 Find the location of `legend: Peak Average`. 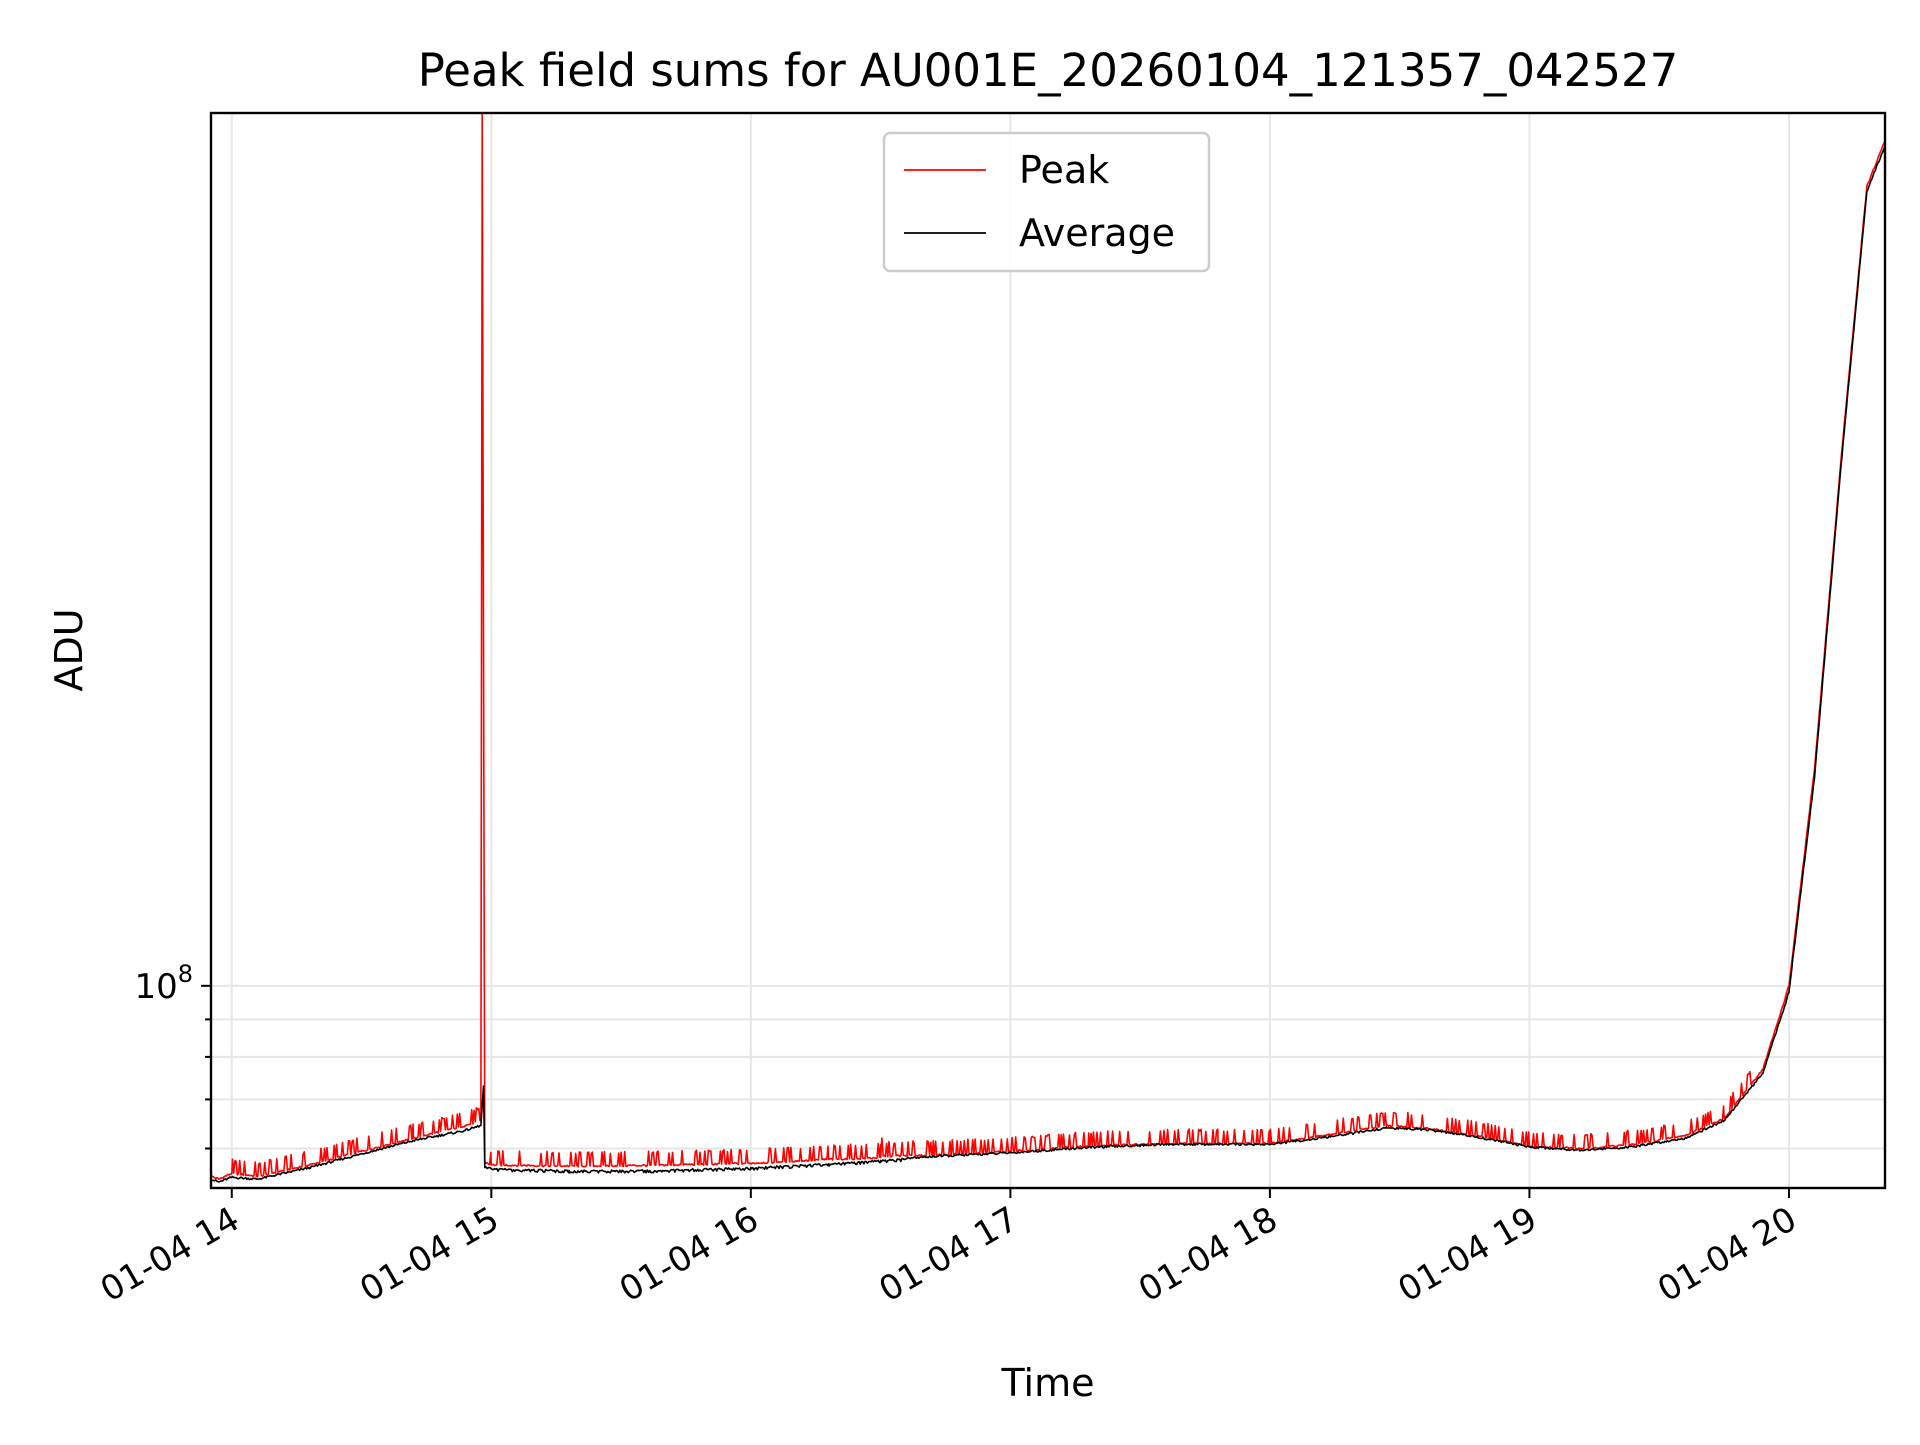

legend: Peak Average is located at coordinates (1046, 202).